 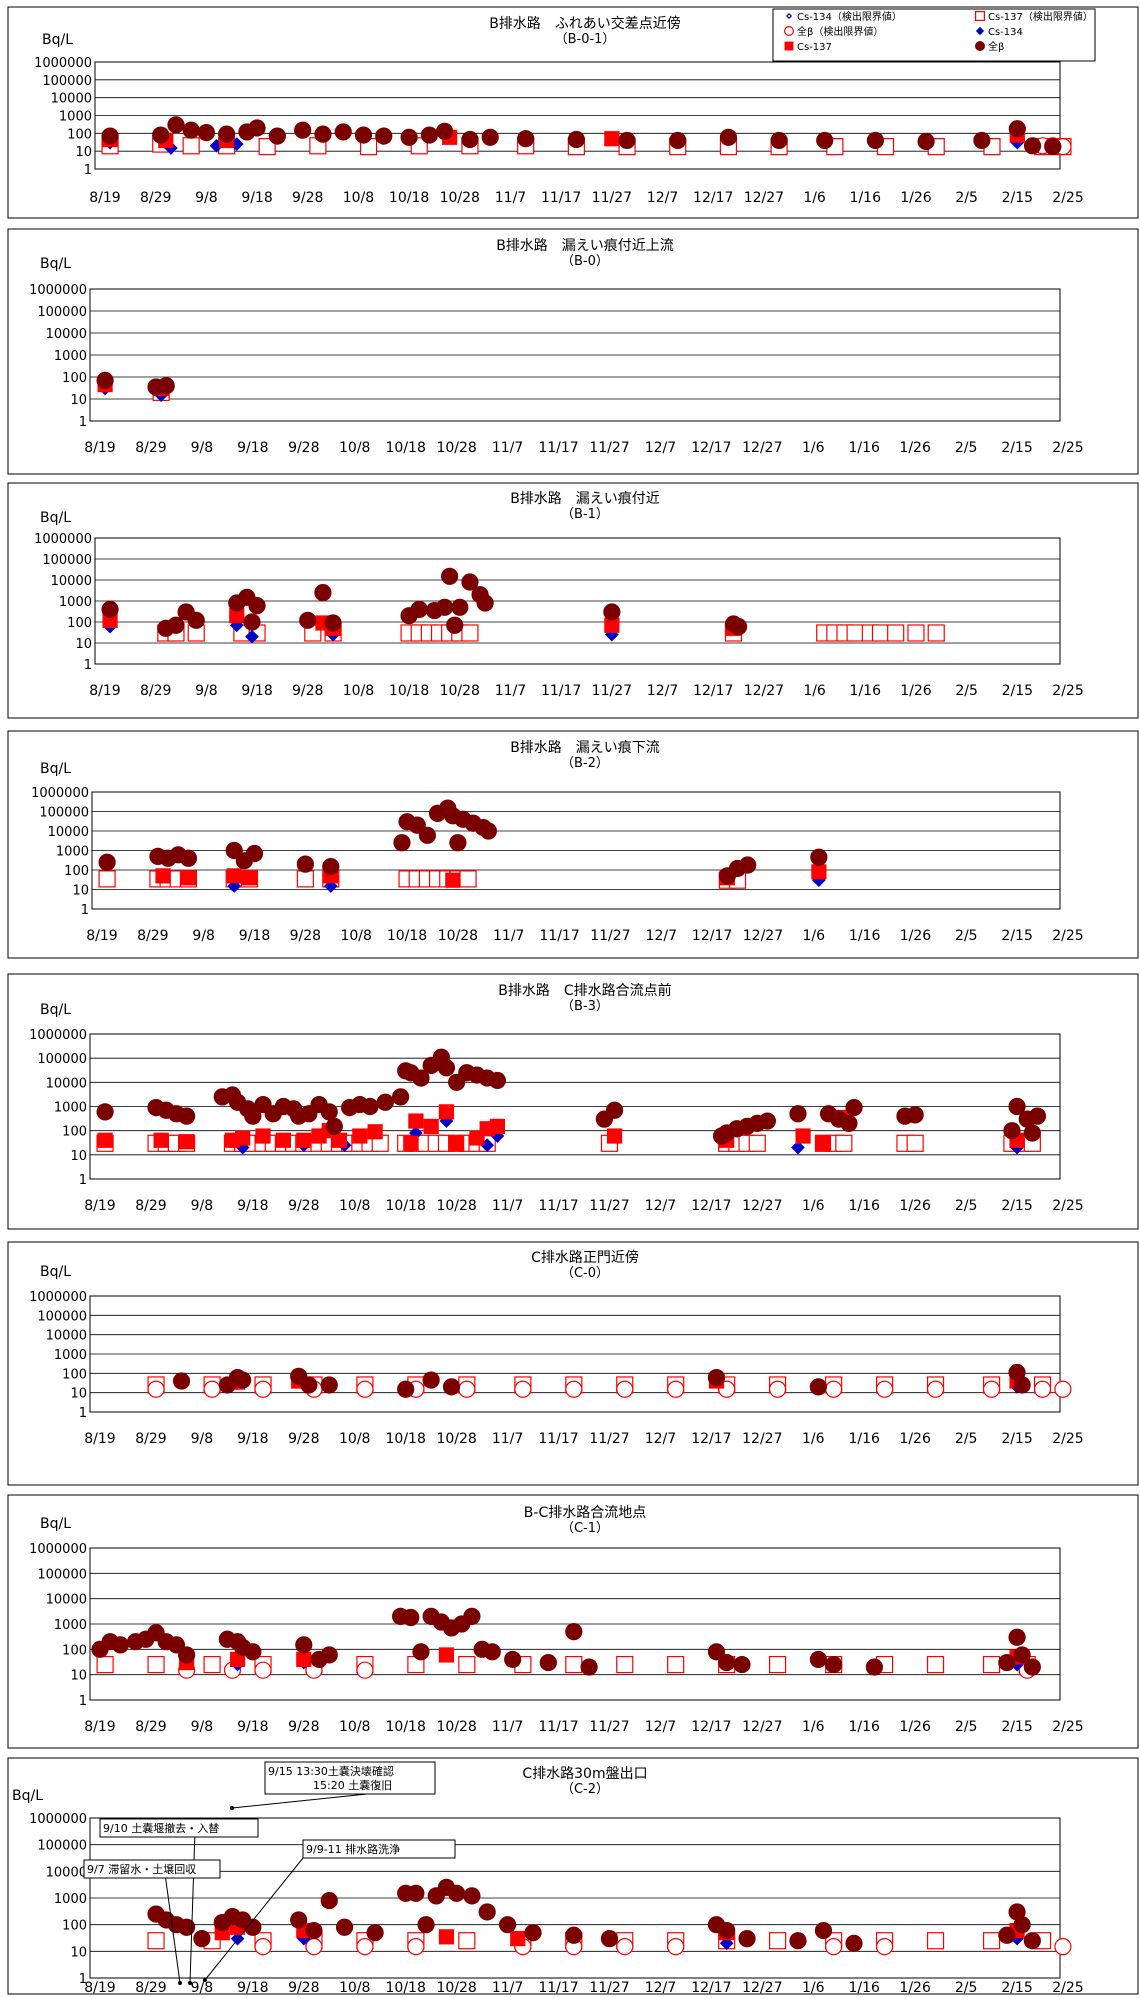 I want to click on annotation-text: 9/15 13:30土嚢決壊確認, so click(x=331, y=1771).